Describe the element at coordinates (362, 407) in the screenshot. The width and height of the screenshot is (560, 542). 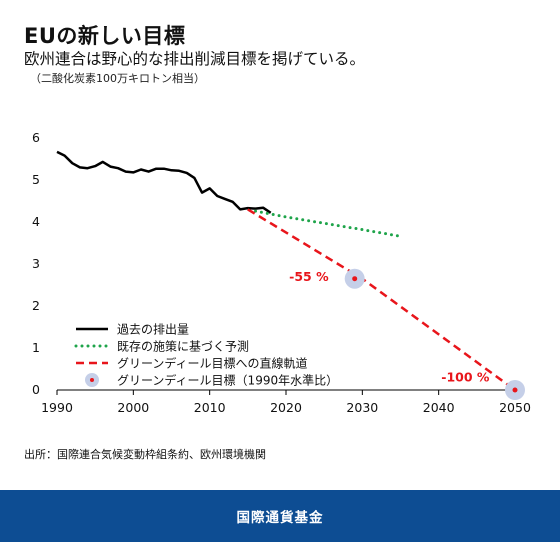
I see `x-tick-label: 2030` at that location.